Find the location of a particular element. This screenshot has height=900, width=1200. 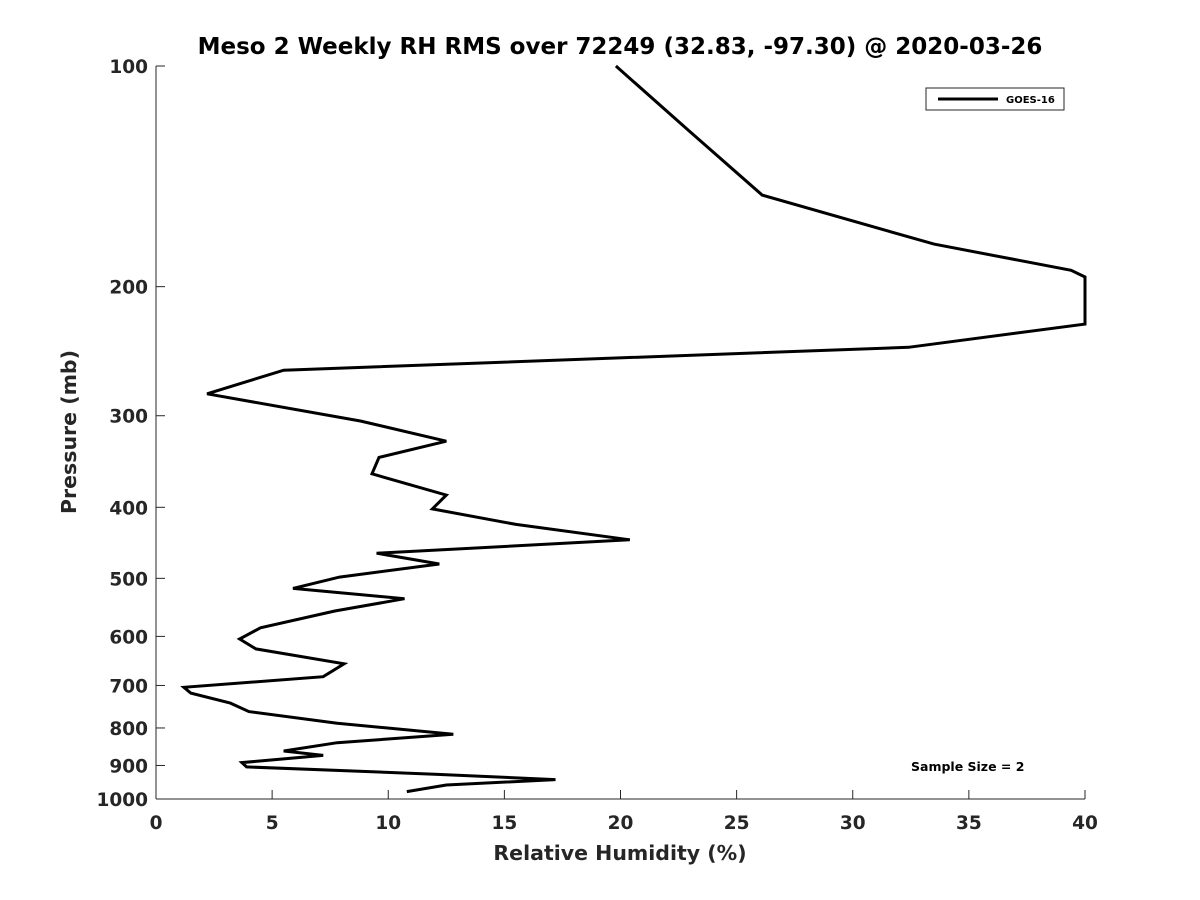

x-tick-label: 30 is located at coordinates (853, 823).